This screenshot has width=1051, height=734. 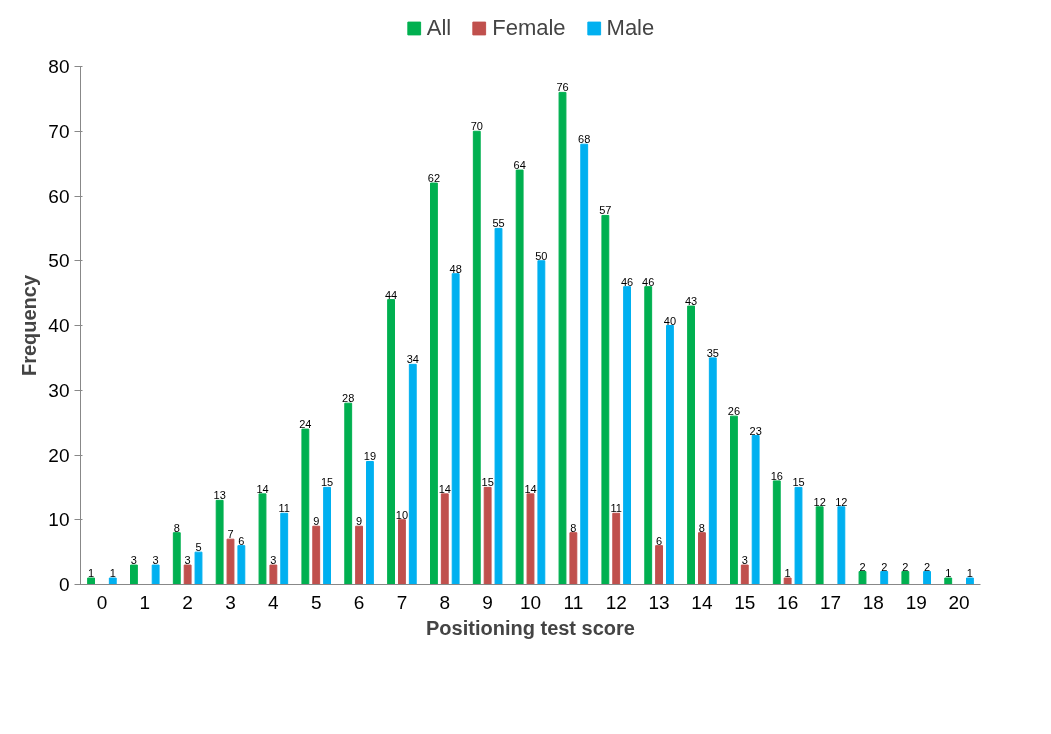 I want to click on x-tick-label: 15, so click(x=745, y=602).